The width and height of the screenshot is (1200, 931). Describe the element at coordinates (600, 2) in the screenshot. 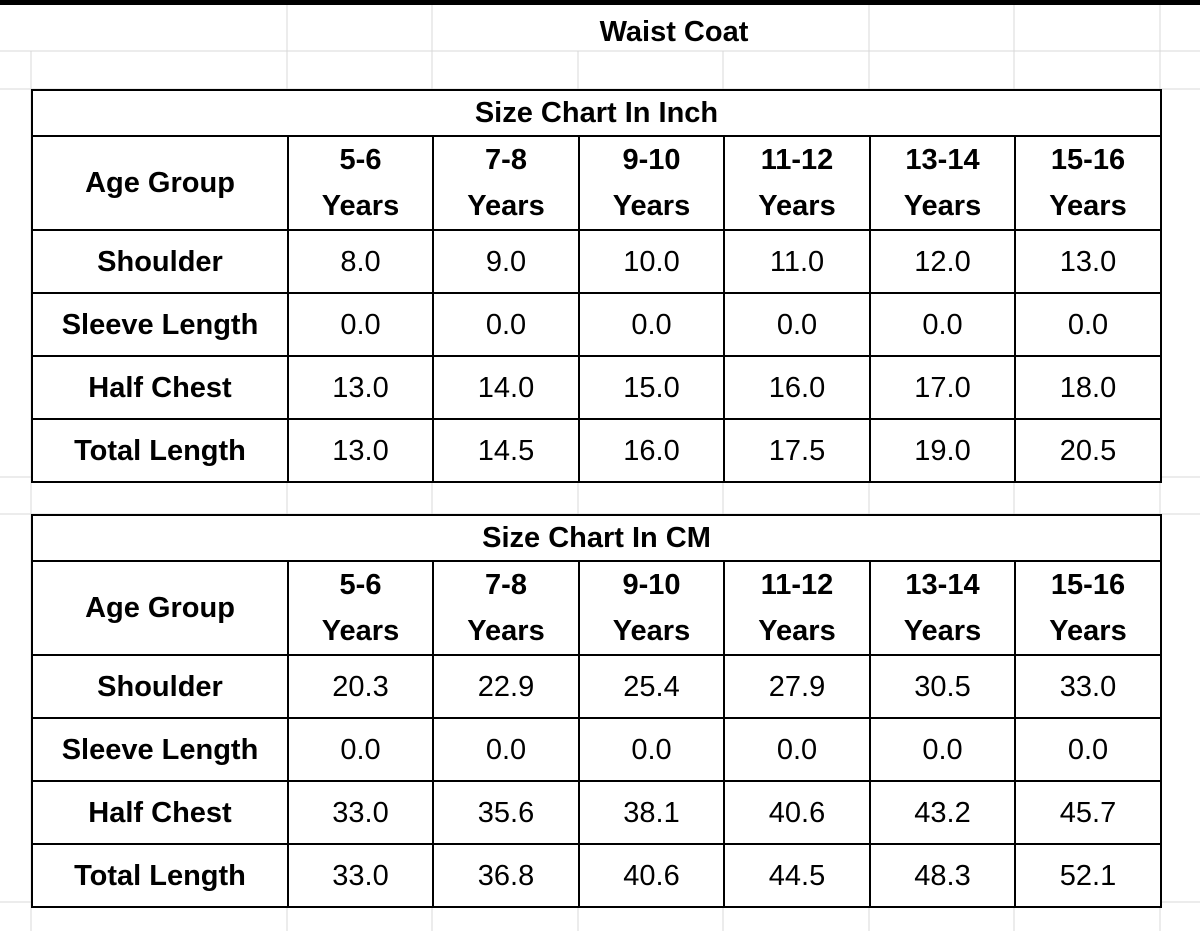

I see `top-border` at that location.